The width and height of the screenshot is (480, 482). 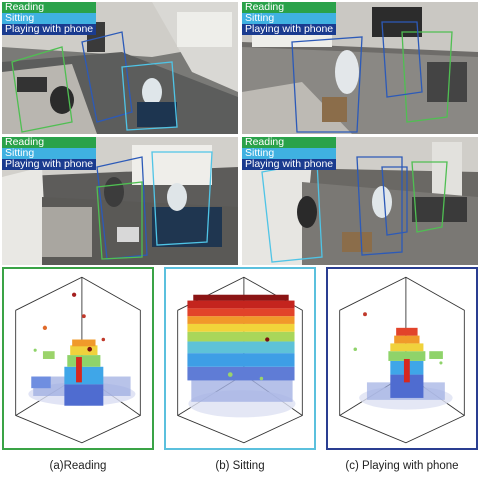 I want to click on scene-photo-top-left: Reading Sitting Playing with phone, so click(x=120, y=68).